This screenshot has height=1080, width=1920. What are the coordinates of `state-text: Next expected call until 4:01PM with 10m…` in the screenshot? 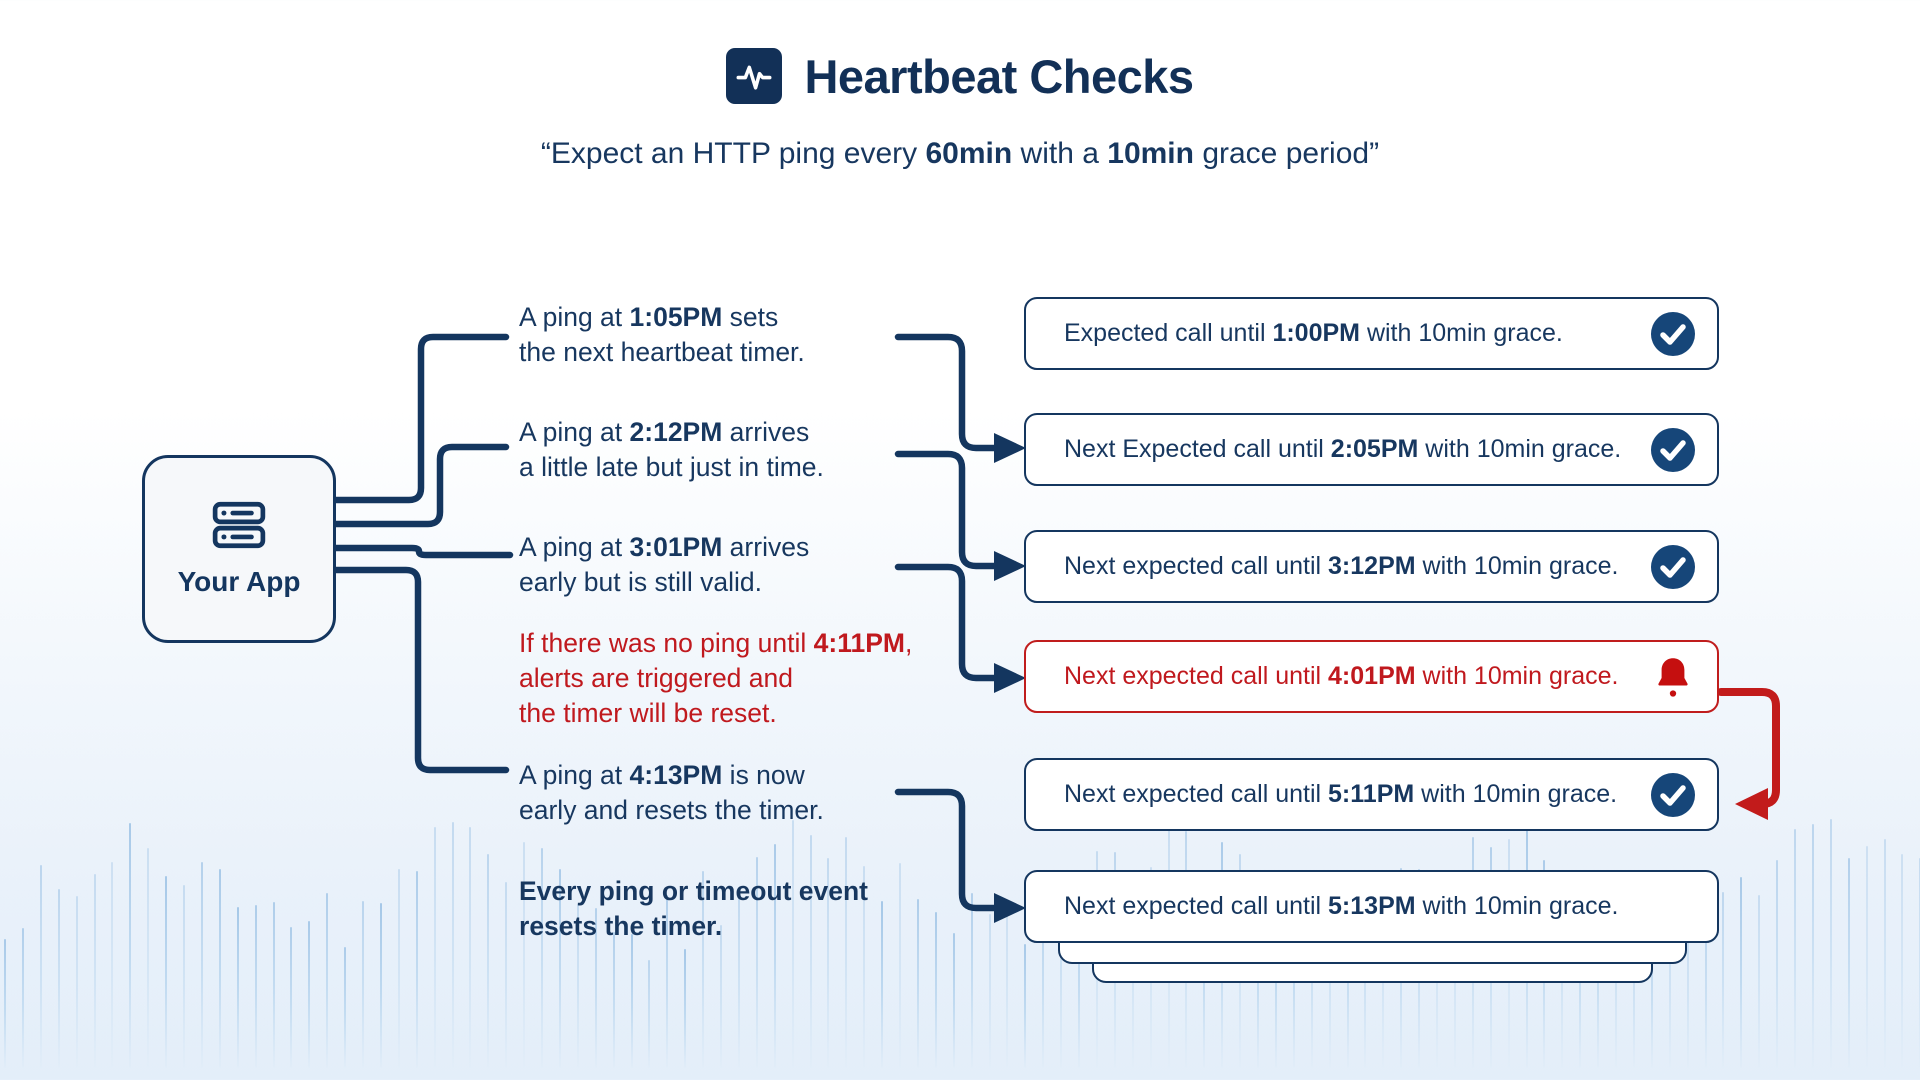 It's located at (1341, 676).